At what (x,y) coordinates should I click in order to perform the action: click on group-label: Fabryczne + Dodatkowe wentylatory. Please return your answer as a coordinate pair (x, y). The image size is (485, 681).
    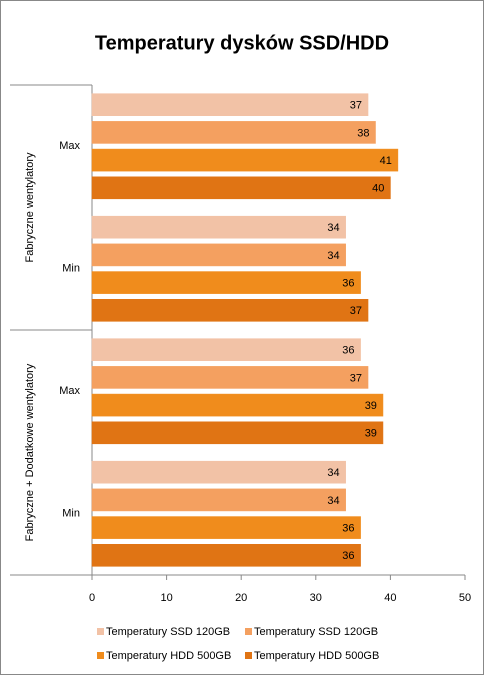
    Looking at the image, I should click on (30, 452).